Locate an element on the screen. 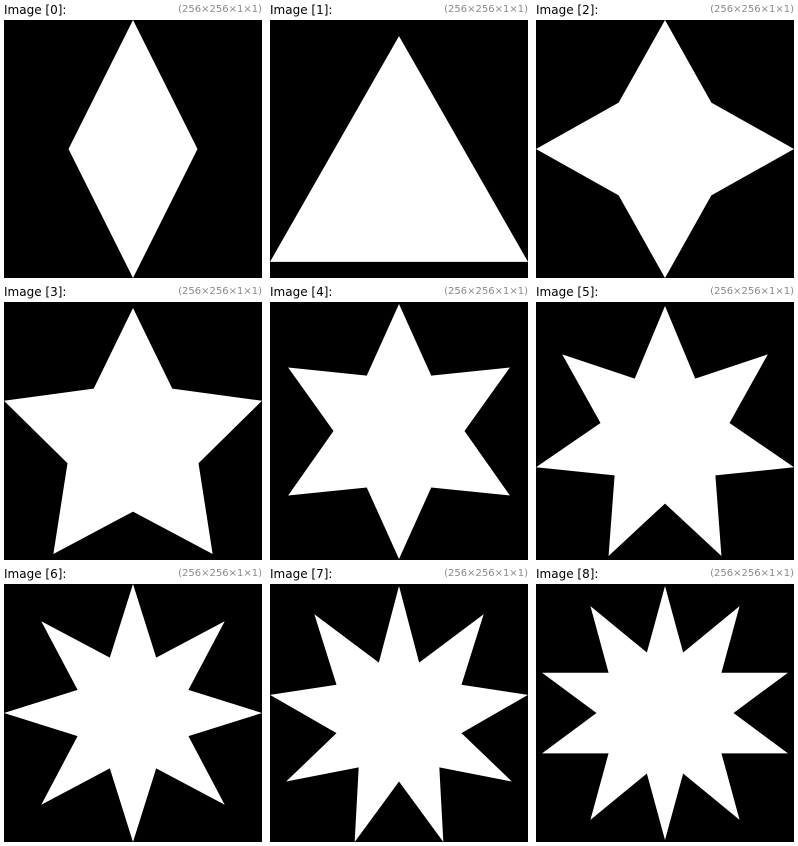  image-cell-7: Image [7]: (256×256×1×1) is located at coordinates (397, 704).